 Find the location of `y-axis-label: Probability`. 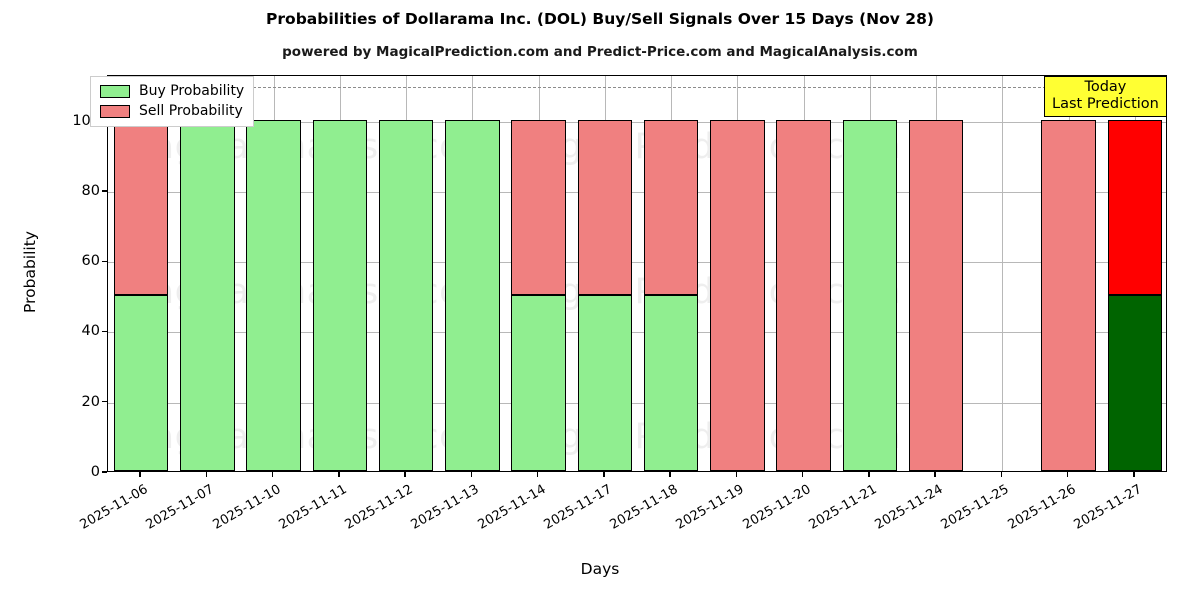

y-axis-label: Probability is located at coordinates (30, 271).